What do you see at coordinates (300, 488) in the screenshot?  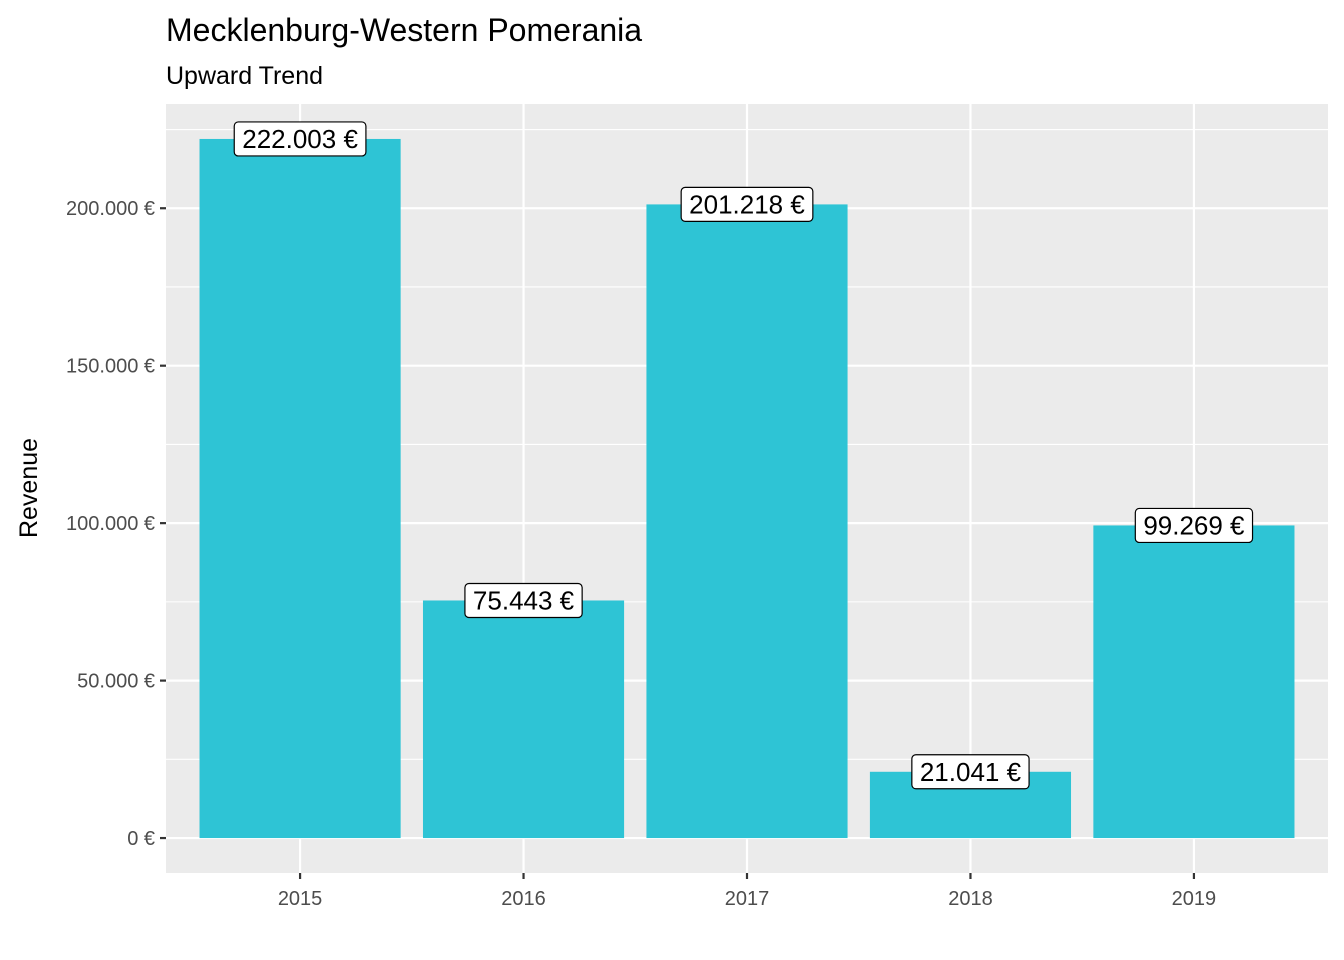 I see `bar-2015` at bounding box center [300, 488].